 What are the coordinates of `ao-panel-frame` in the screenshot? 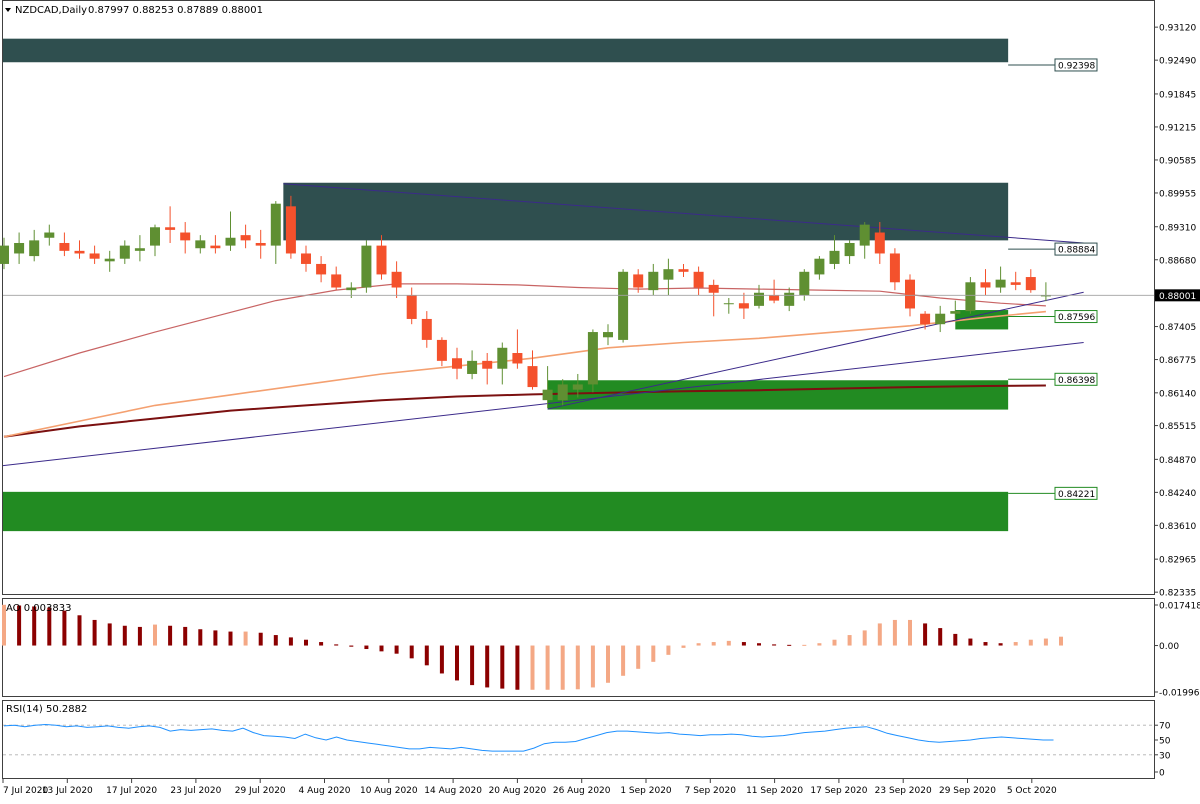 It's located at (578, 647).